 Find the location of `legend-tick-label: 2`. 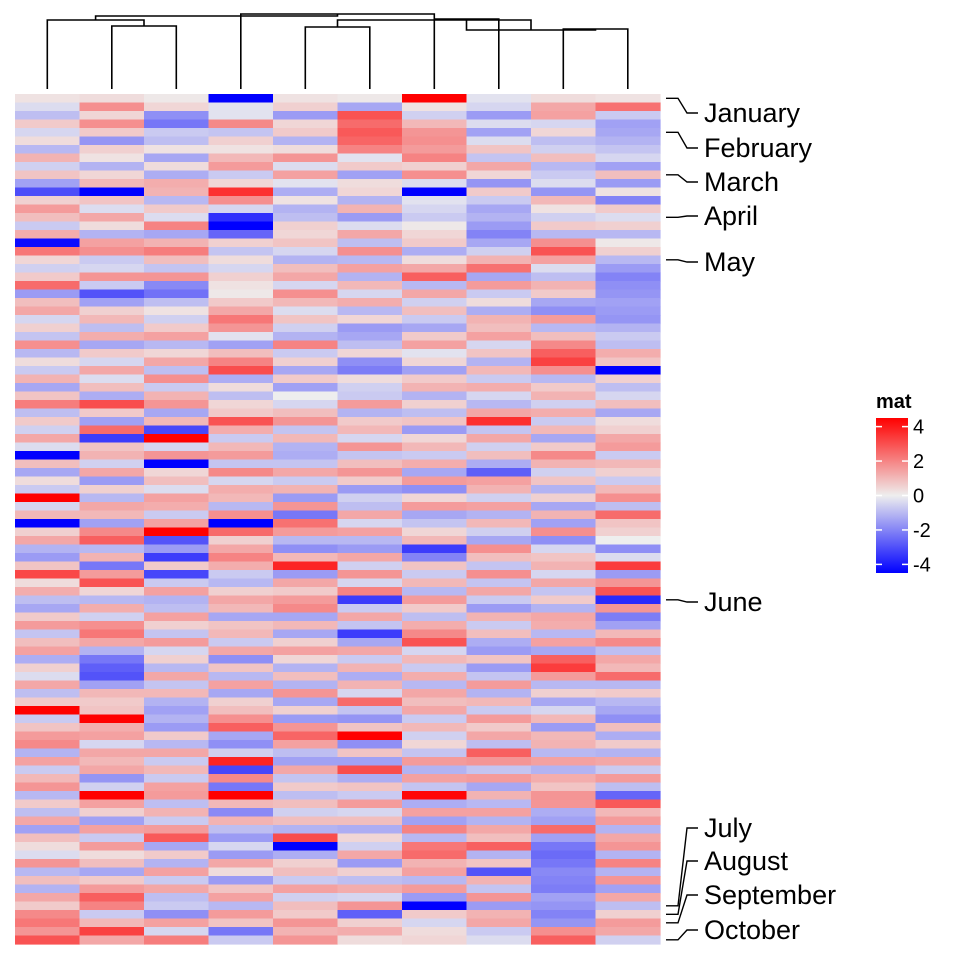

legend-tick-label: 2 is located at coordinates (918, 462).